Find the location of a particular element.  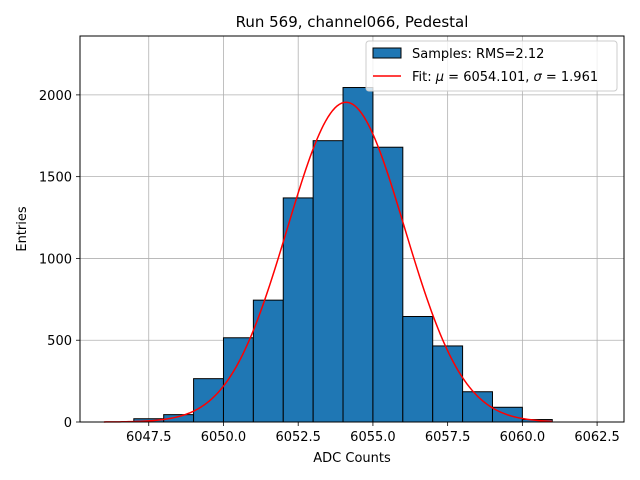

legend-frame is located at coordinates (491, 66).